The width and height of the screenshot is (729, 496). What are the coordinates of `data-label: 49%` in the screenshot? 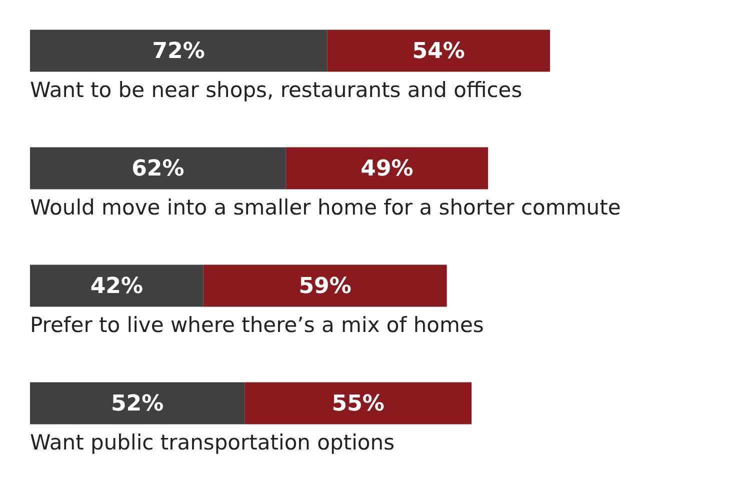 It's located at (387, 169).